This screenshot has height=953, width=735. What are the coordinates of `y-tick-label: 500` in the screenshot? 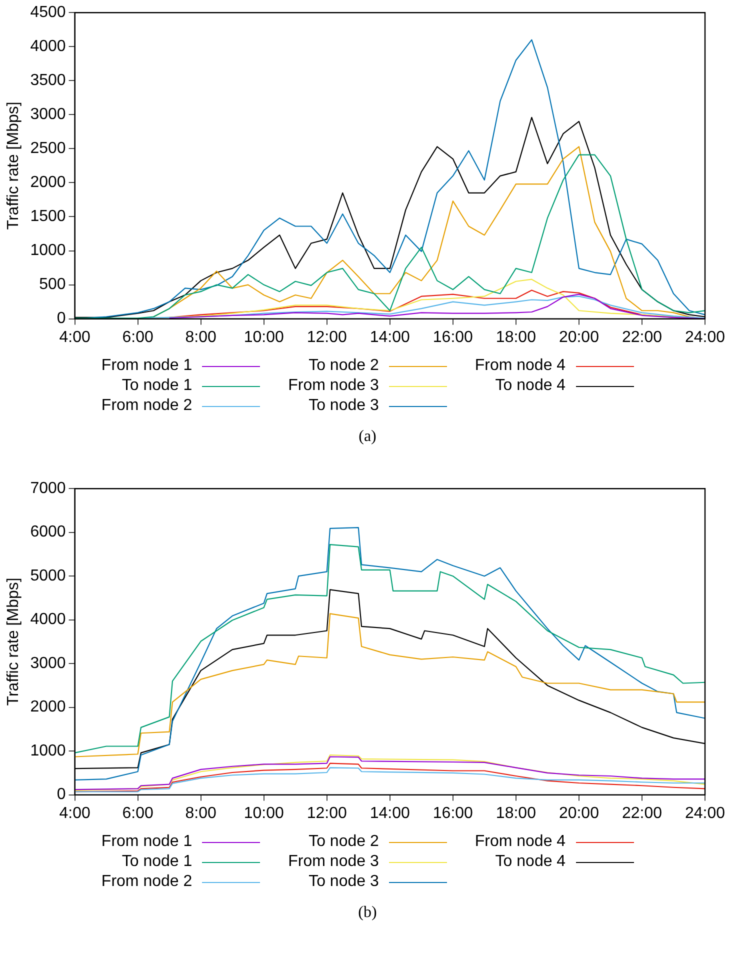 It's located at (52, 285).